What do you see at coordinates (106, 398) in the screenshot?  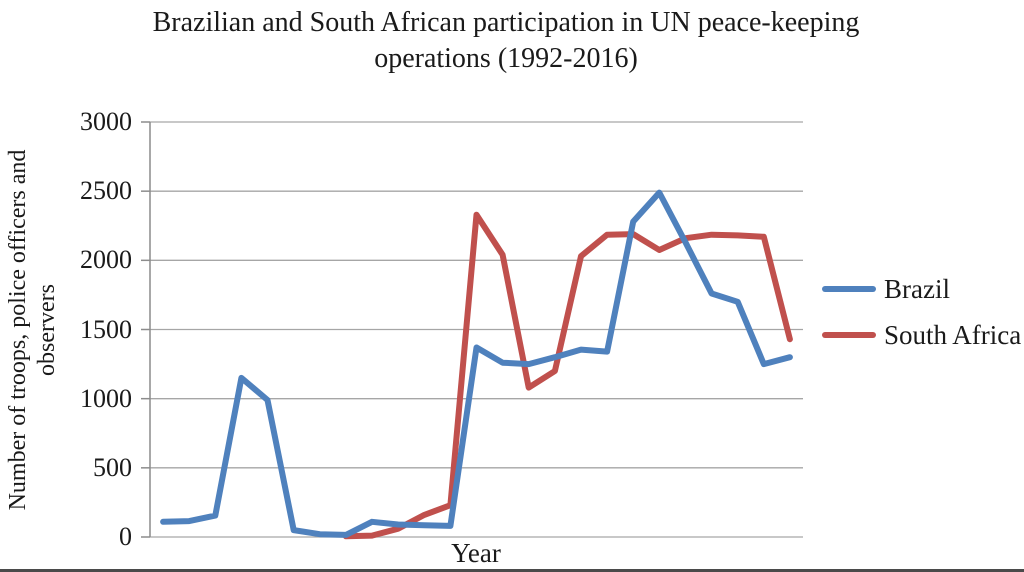 I see `y-tick-label-1000: 1000` at bounding box center [106, 398].